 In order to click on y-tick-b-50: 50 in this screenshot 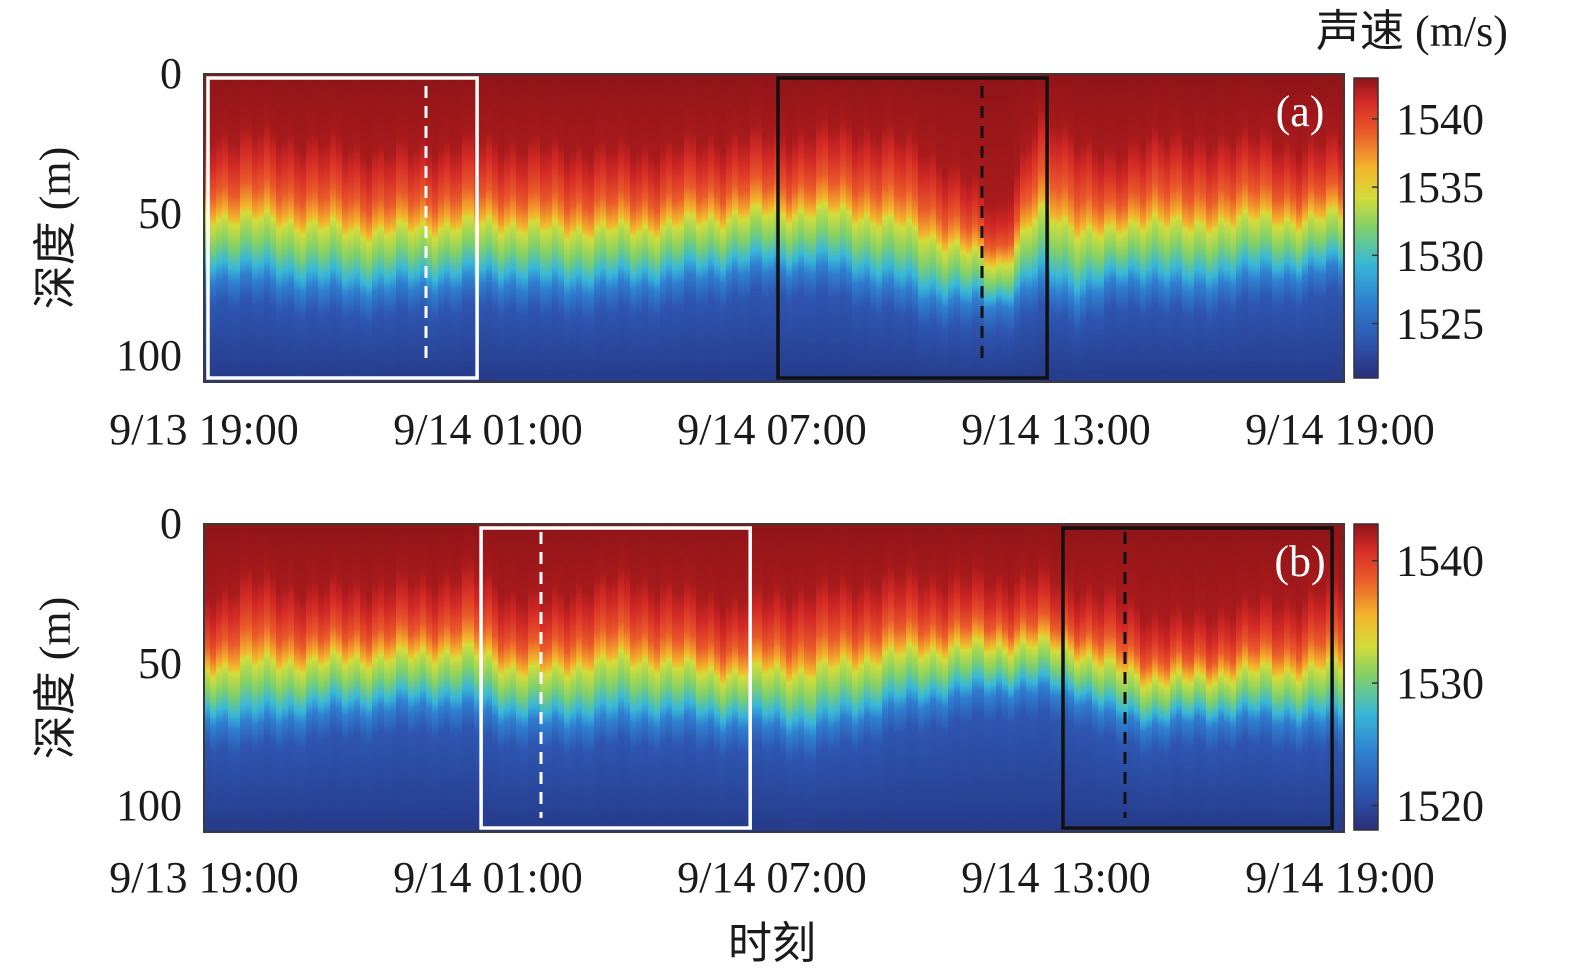, I will do `click(160, 663)`.